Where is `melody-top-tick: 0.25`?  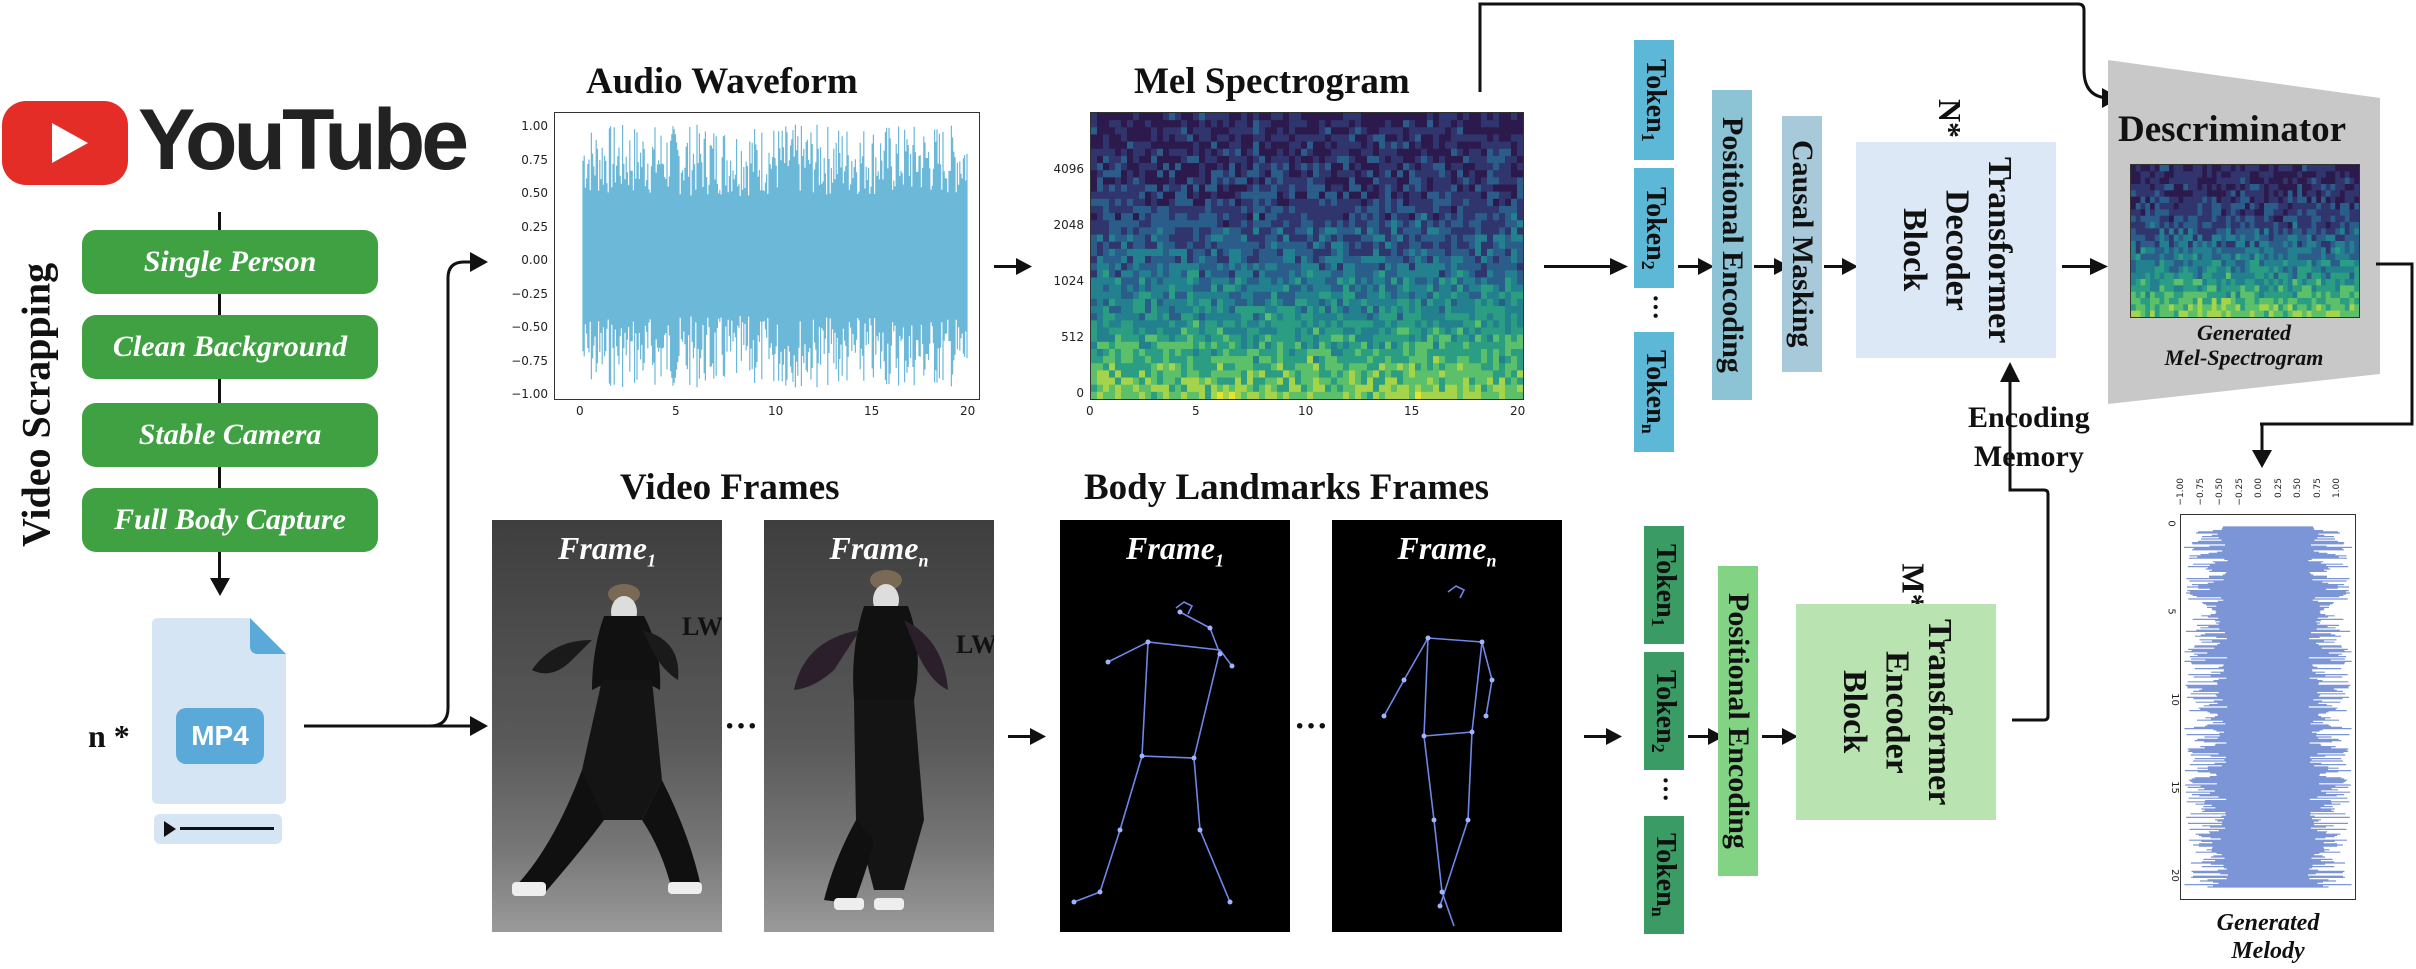
melody-top-tick: 0.25 is located at coordinates (2278, 488).